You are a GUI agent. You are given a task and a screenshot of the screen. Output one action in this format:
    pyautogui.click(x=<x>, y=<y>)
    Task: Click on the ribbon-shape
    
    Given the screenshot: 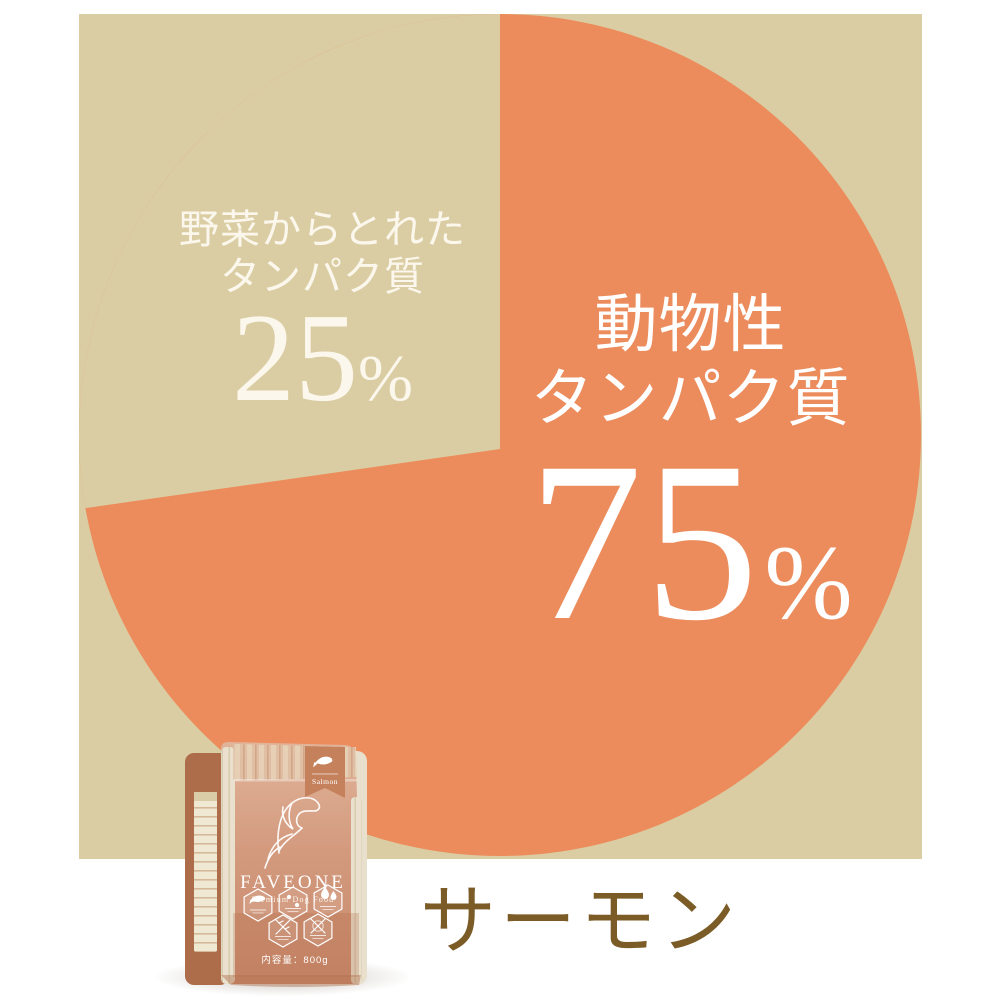 What is the action you would take?
    pyautogui.click(x=325, y=772)
    